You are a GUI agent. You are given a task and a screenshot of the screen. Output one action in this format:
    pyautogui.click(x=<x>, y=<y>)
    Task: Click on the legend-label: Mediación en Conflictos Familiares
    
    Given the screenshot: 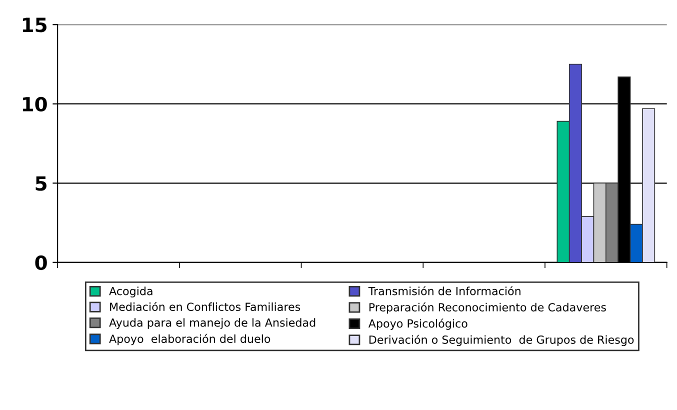 What is the action you would take?
    pyautogui.click(x=205, y=307)
    